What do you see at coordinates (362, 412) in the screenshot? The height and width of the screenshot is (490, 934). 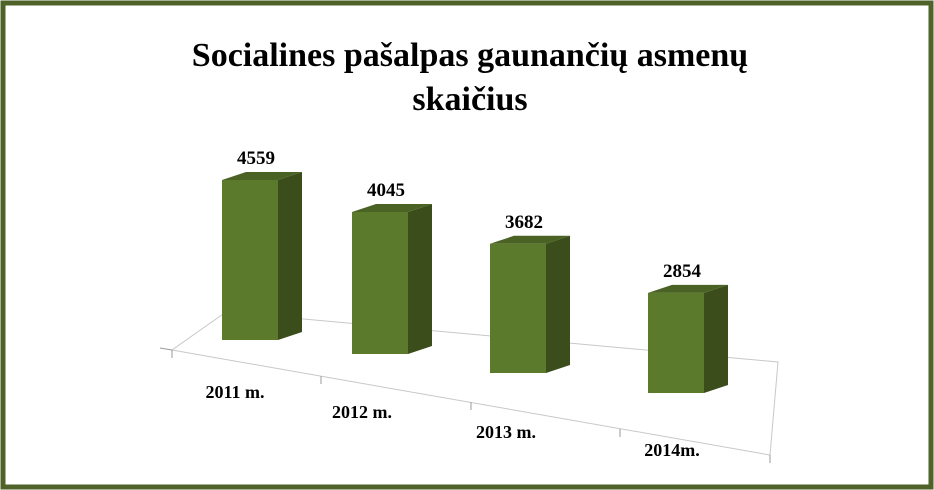 I see `x-tick-label: 2012 m.` at bounding box center [362, 412].